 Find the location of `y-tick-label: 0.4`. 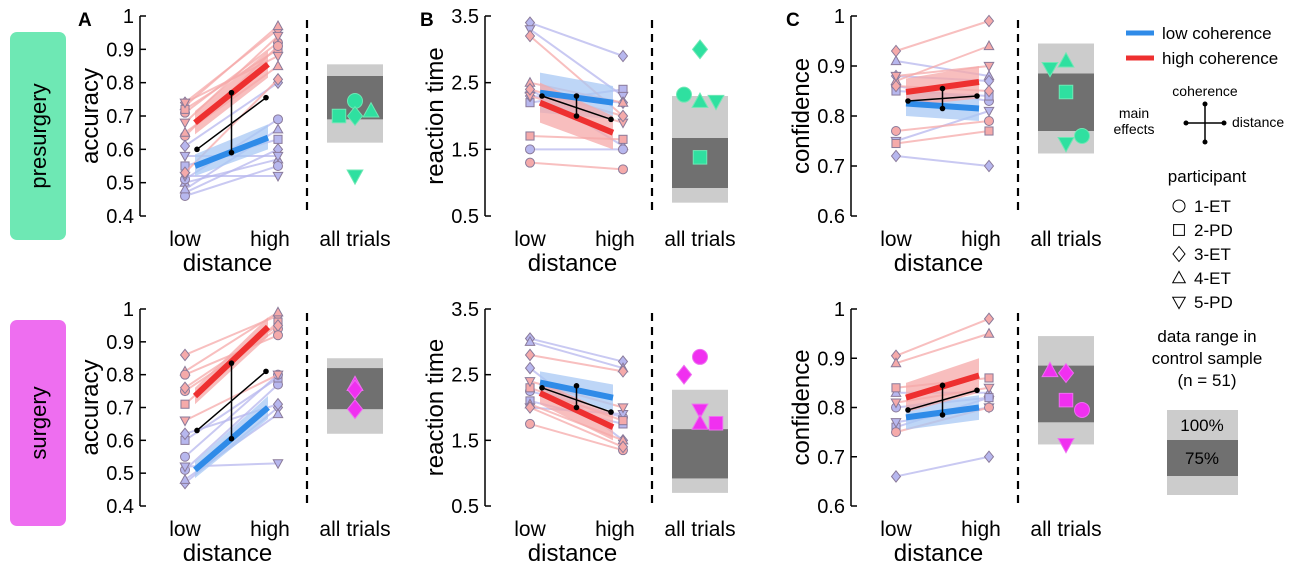

y-tick-label: 0.4 is located at coordinates (120, 507).